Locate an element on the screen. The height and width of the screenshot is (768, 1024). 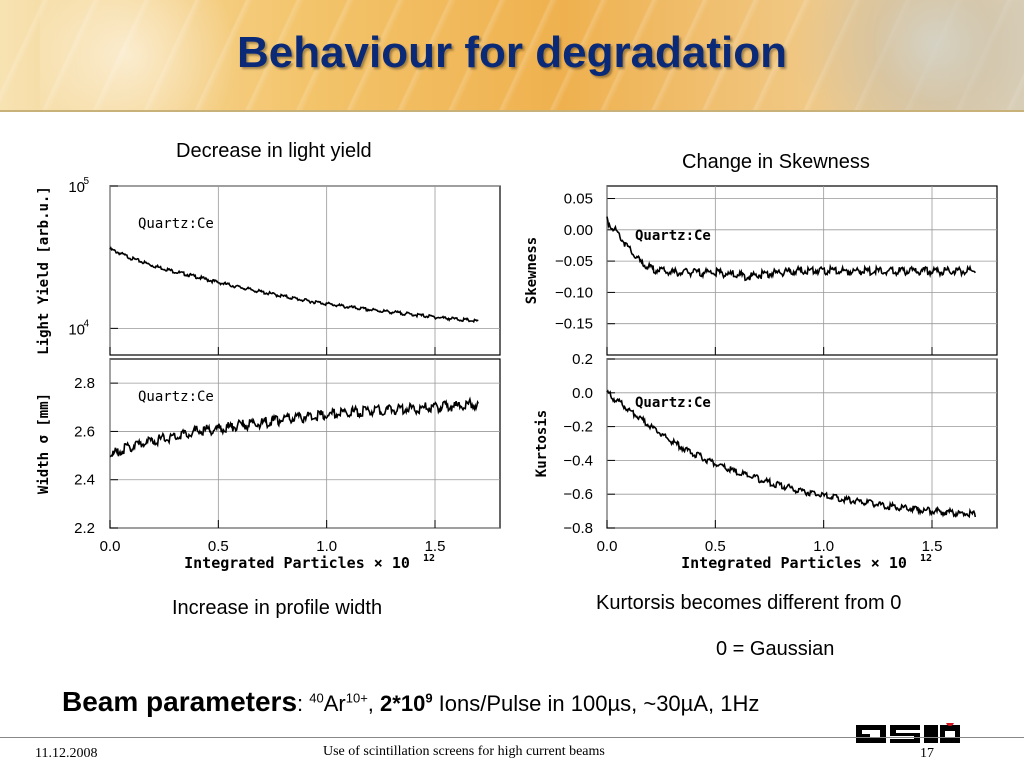
y-axis-label: Width σ [mm] is located at coordinates (44, 443).